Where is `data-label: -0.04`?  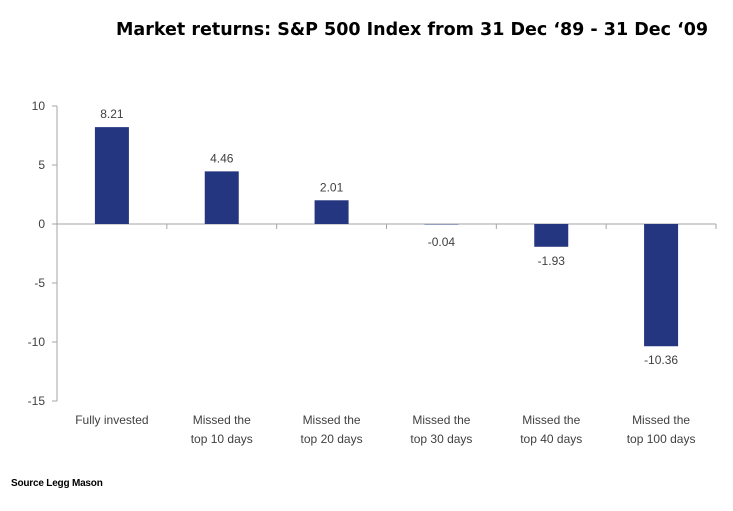
data-label: -0.04 is located at coordinates (442, 242).